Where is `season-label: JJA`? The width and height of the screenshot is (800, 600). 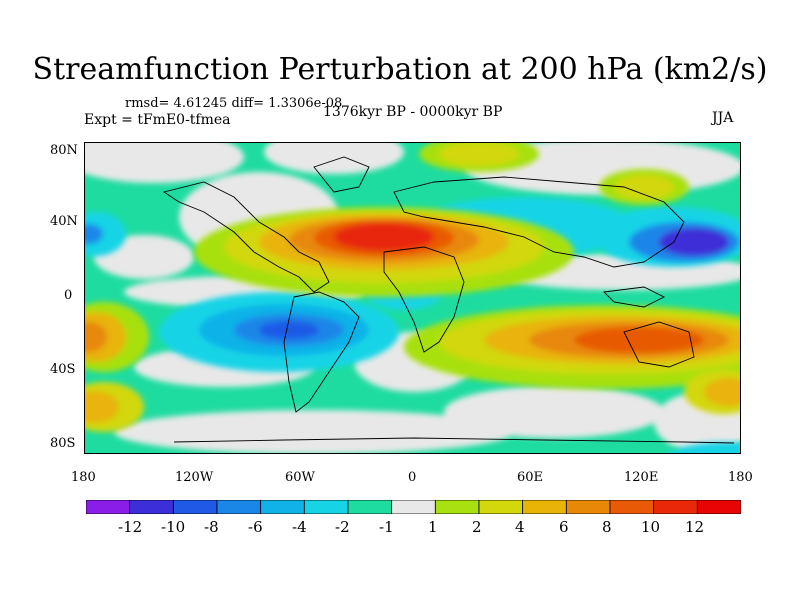 season-label: JJA is located at coordinates (723, 118).